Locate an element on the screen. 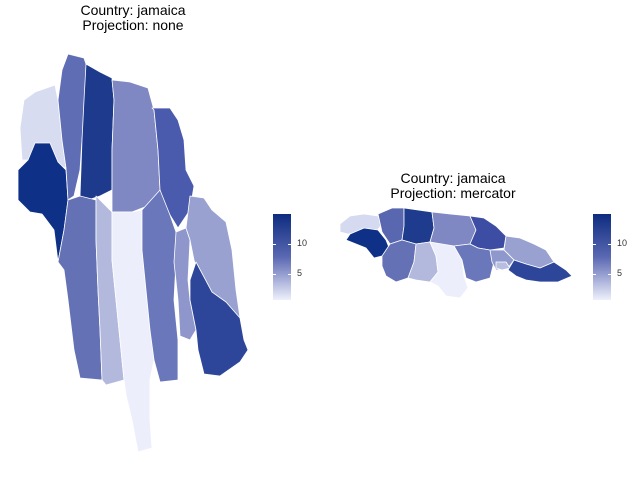 Image resolution: width=640 pixels, height=480 pixels. map-title: Country: jamaica Projection: mercator is located at coordinates (453, 186).